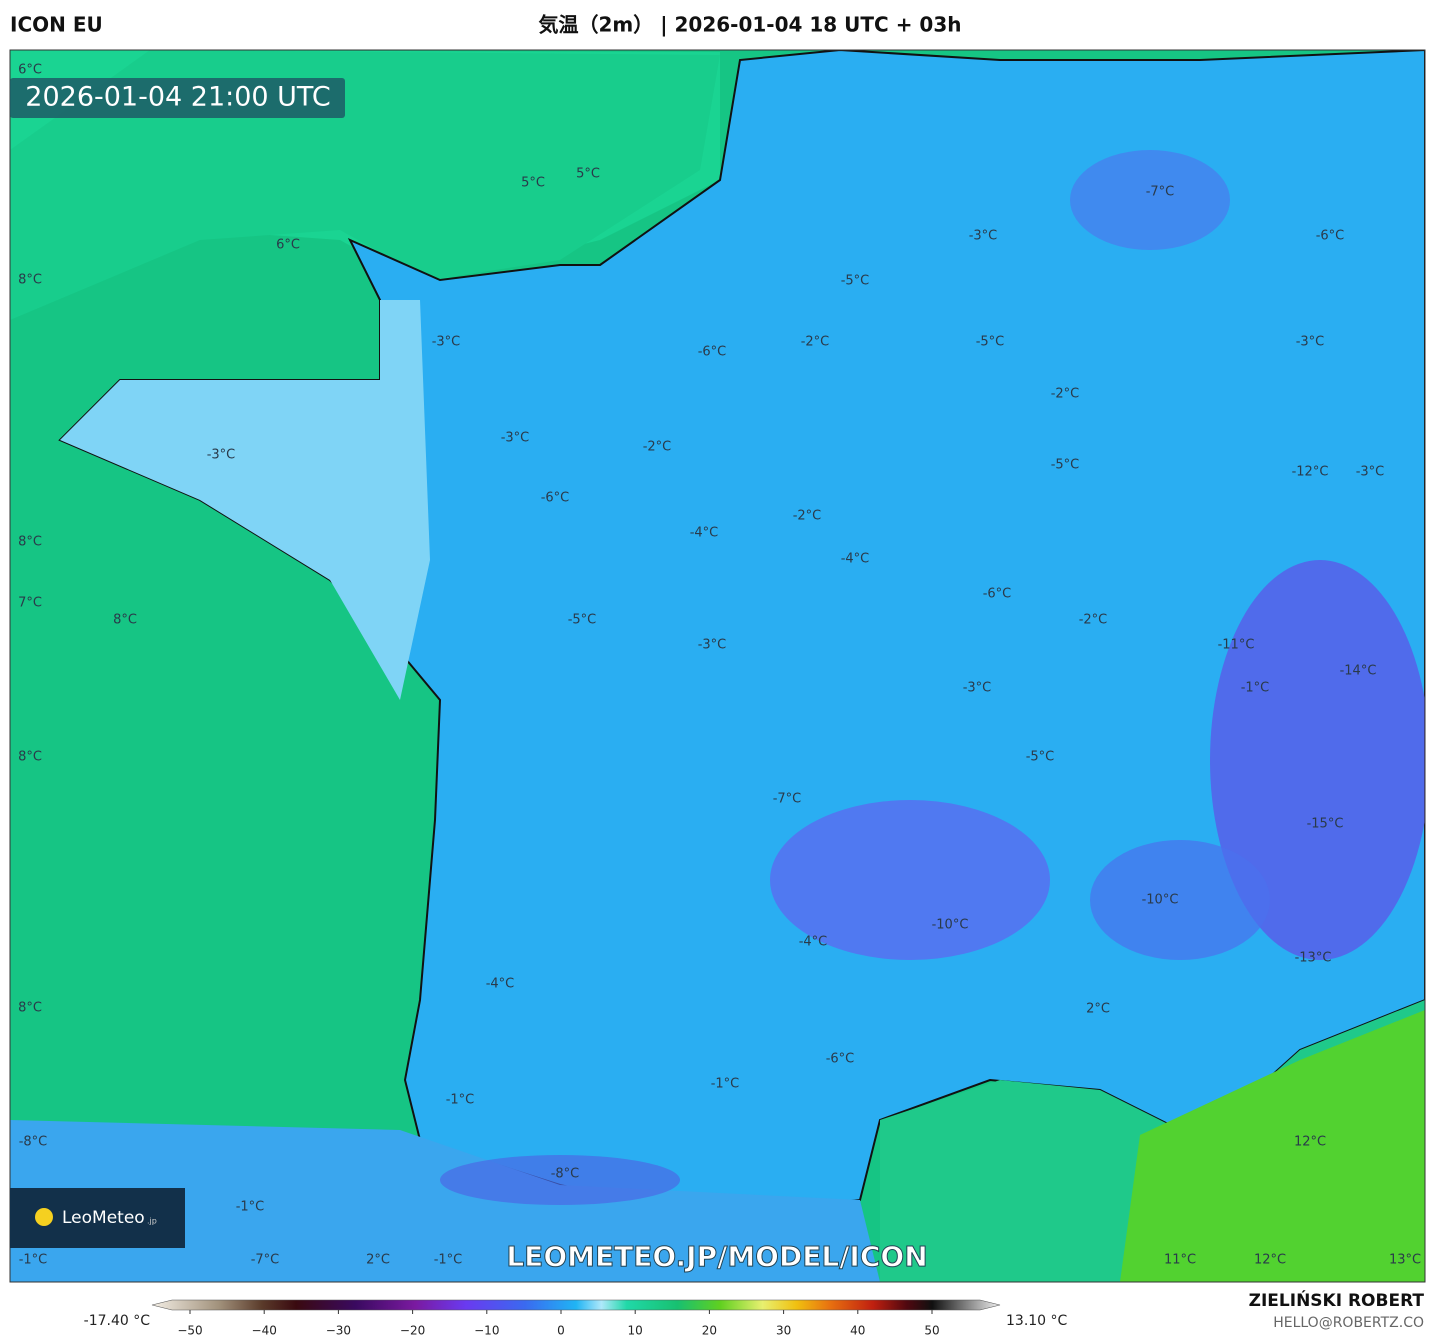  What do you see at coordinates (857, 1331) in the screenshot?
I see `colorbar-tick-label: 40` at bounding box center [857, 1331].